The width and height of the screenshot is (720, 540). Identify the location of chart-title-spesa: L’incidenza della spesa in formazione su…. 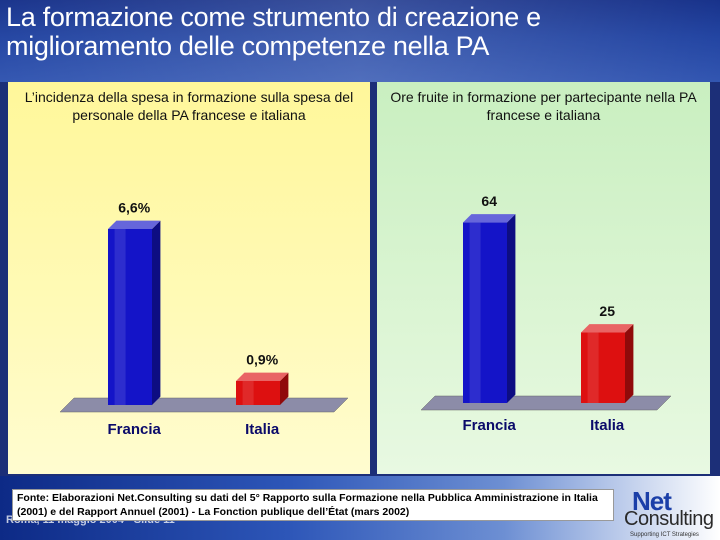
(189, 106).